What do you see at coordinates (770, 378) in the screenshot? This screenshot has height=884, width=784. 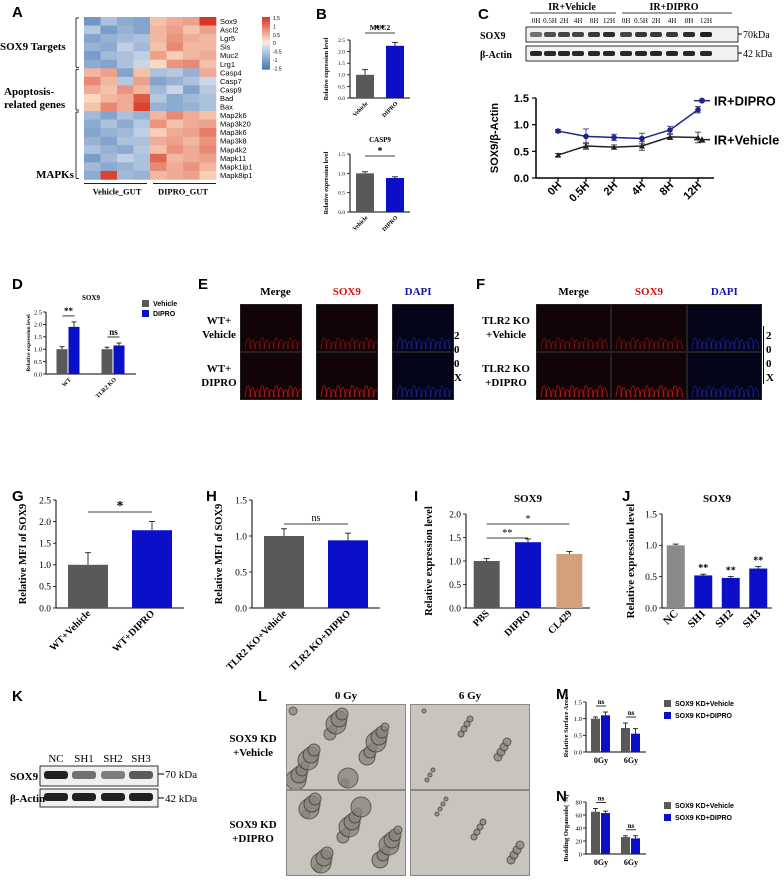 I see `magnification-label: X` at bounding box center [770, 378].